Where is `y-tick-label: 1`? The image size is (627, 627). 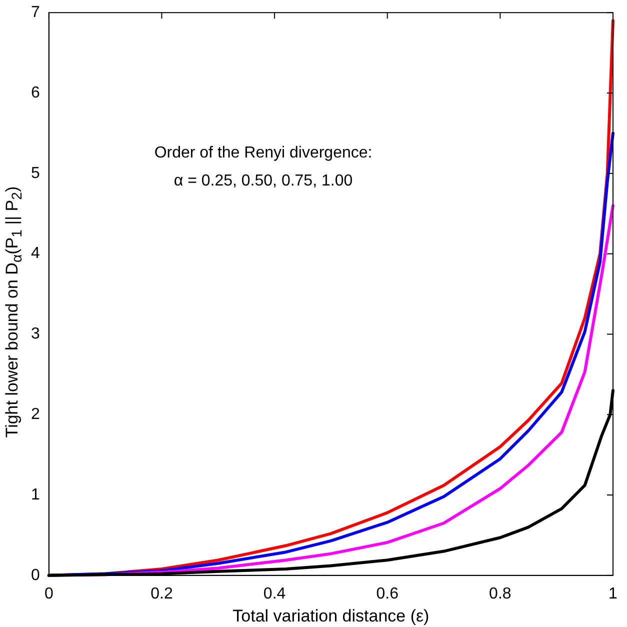 y-tick-label: 1 is located at coordinates (35, 495).